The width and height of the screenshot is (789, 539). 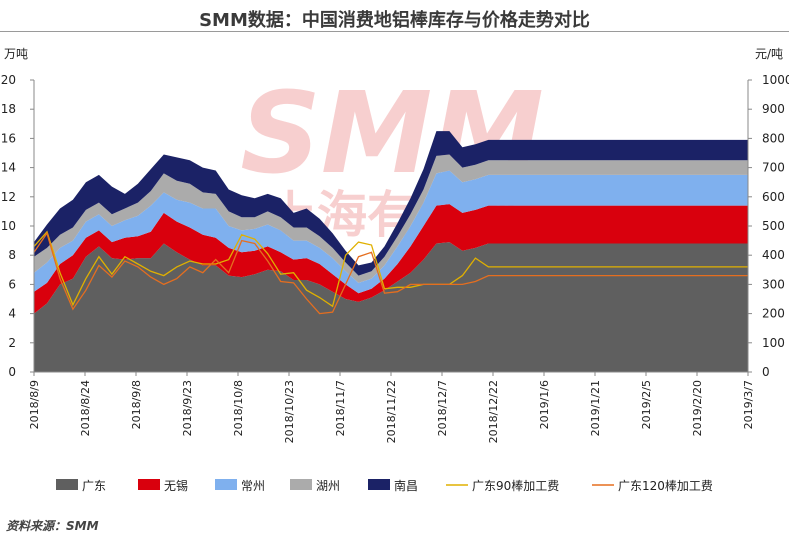 What do you see at coordinates (773, 138) in the screenshot?
I see `y-right-tick-label: 800` at bounding box center [773, 138].